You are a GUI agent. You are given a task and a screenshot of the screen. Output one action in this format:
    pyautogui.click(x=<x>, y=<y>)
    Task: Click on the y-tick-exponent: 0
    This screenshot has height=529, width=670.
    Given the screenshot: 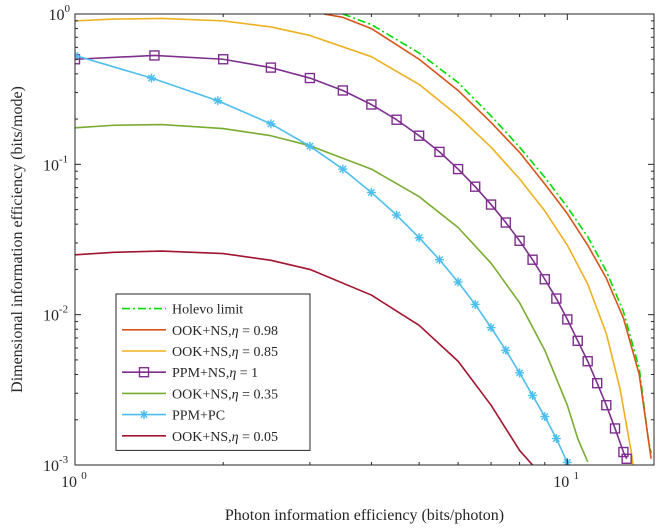 What is the action you would take?
    pyautogui.click(x=68, y=9)
    